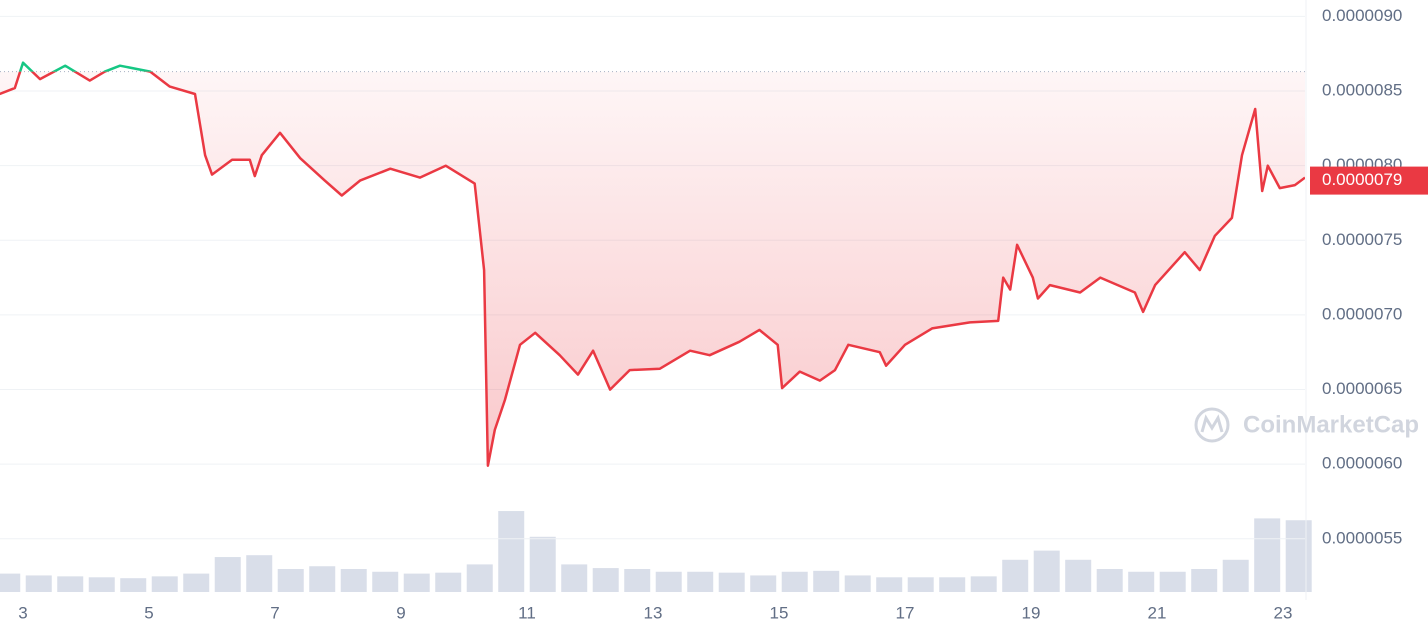 The width and height of the screenshot is (1428, 633). What do you see at coordinates (148, 612) in the screenshot?
I see `x-tick-label: 5` at bounding box center [148, 612].